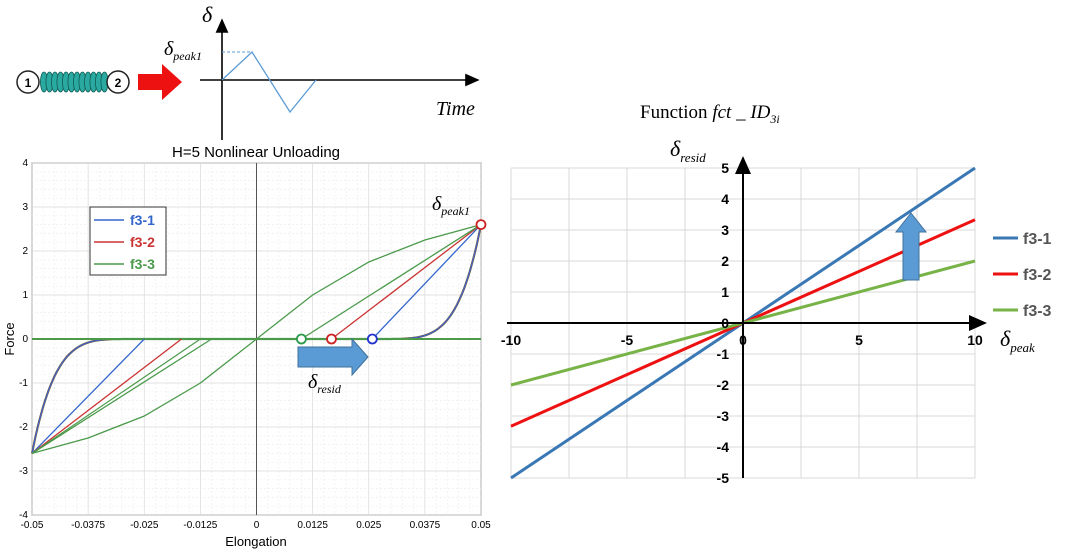 Image resolution: width=1080 pixels, height=551 pixels. What do you see at coordinates (325, 383) in the screenshot?
I see `resid-label: δresid` at bounding box center [325, 383].